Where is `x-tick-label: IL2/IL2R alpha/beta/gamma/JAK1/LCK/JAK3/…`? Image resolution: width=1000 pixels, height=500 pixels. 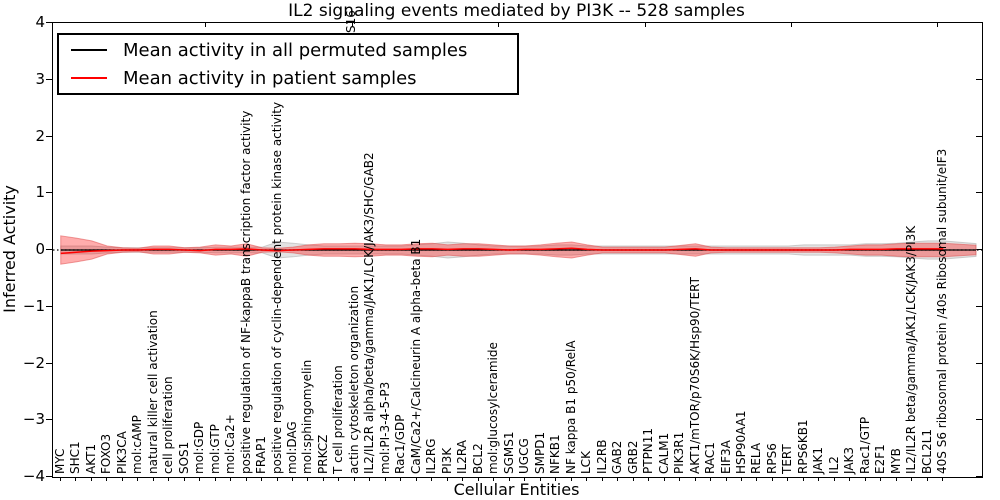
x-tick-label: IL2/IL2R alpha/beta/gamma/JAK1/LCK/JAK3/… is located at coordinates (369, 313).